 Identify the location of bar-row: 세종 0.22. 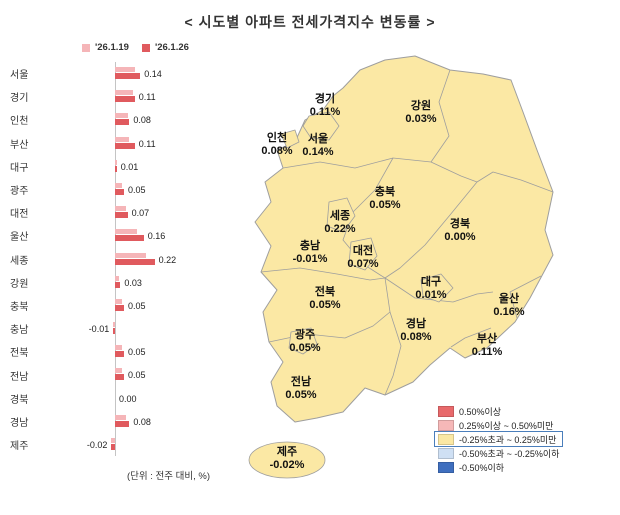
(117, 259).